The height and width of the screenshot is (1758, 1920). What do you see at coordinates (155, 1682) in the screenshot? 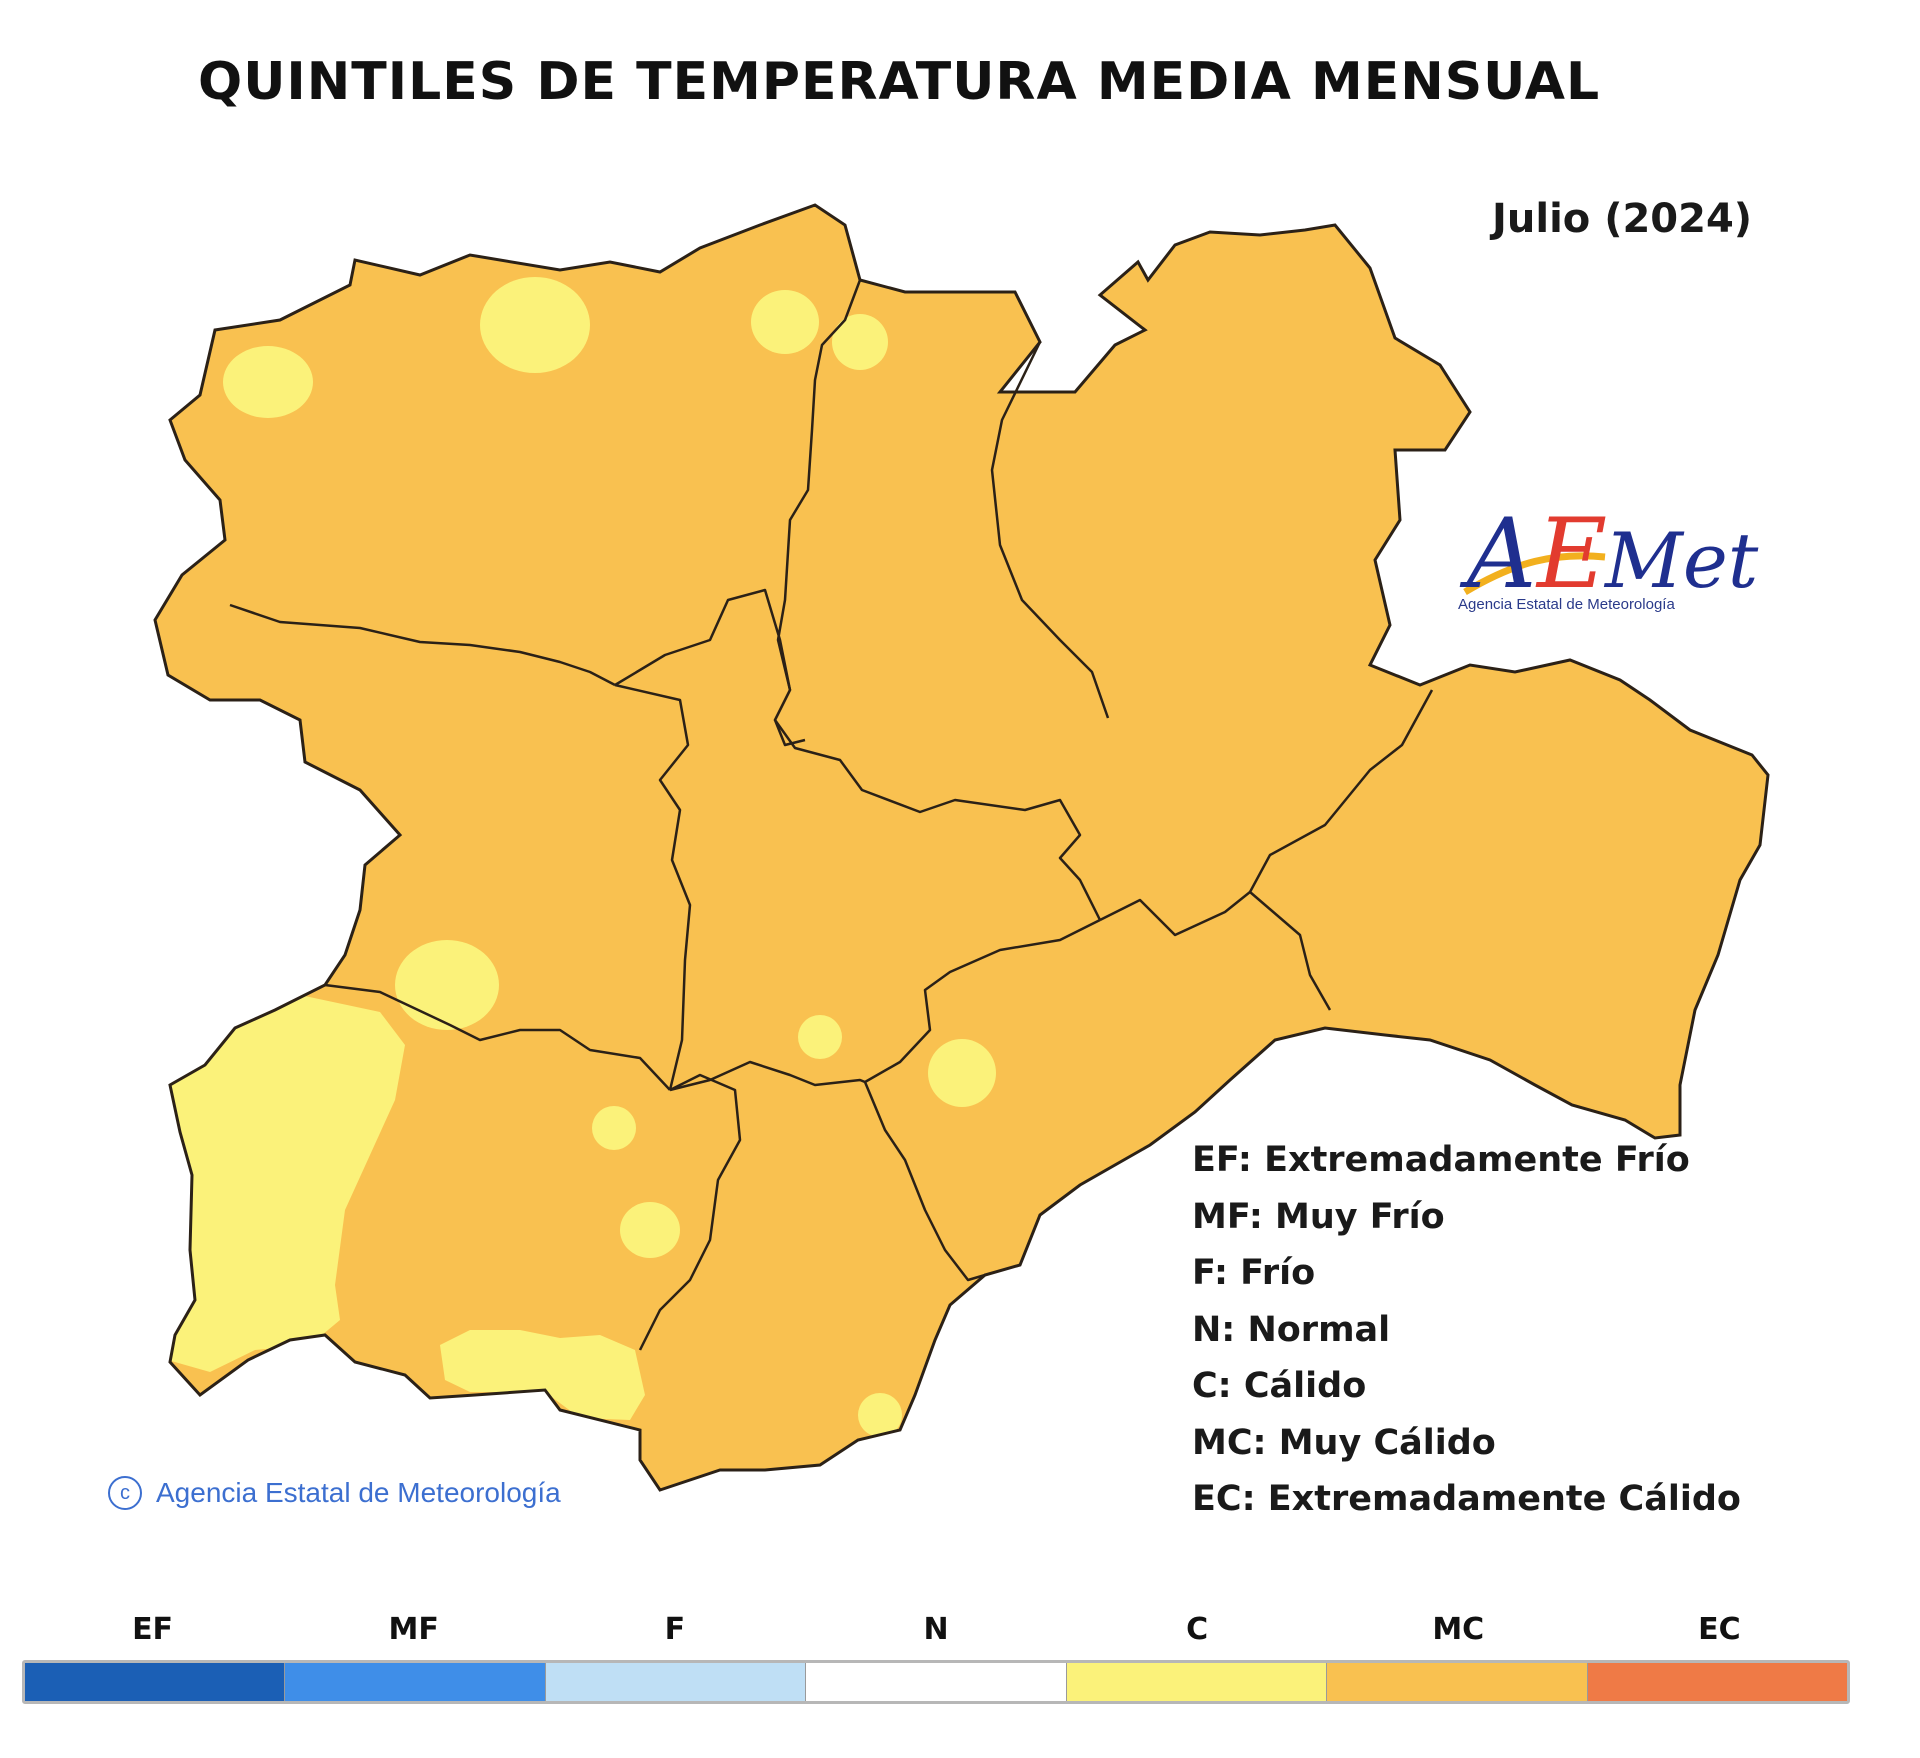
I see `scale-swatch-ef` at bounding box center [155, 1682].